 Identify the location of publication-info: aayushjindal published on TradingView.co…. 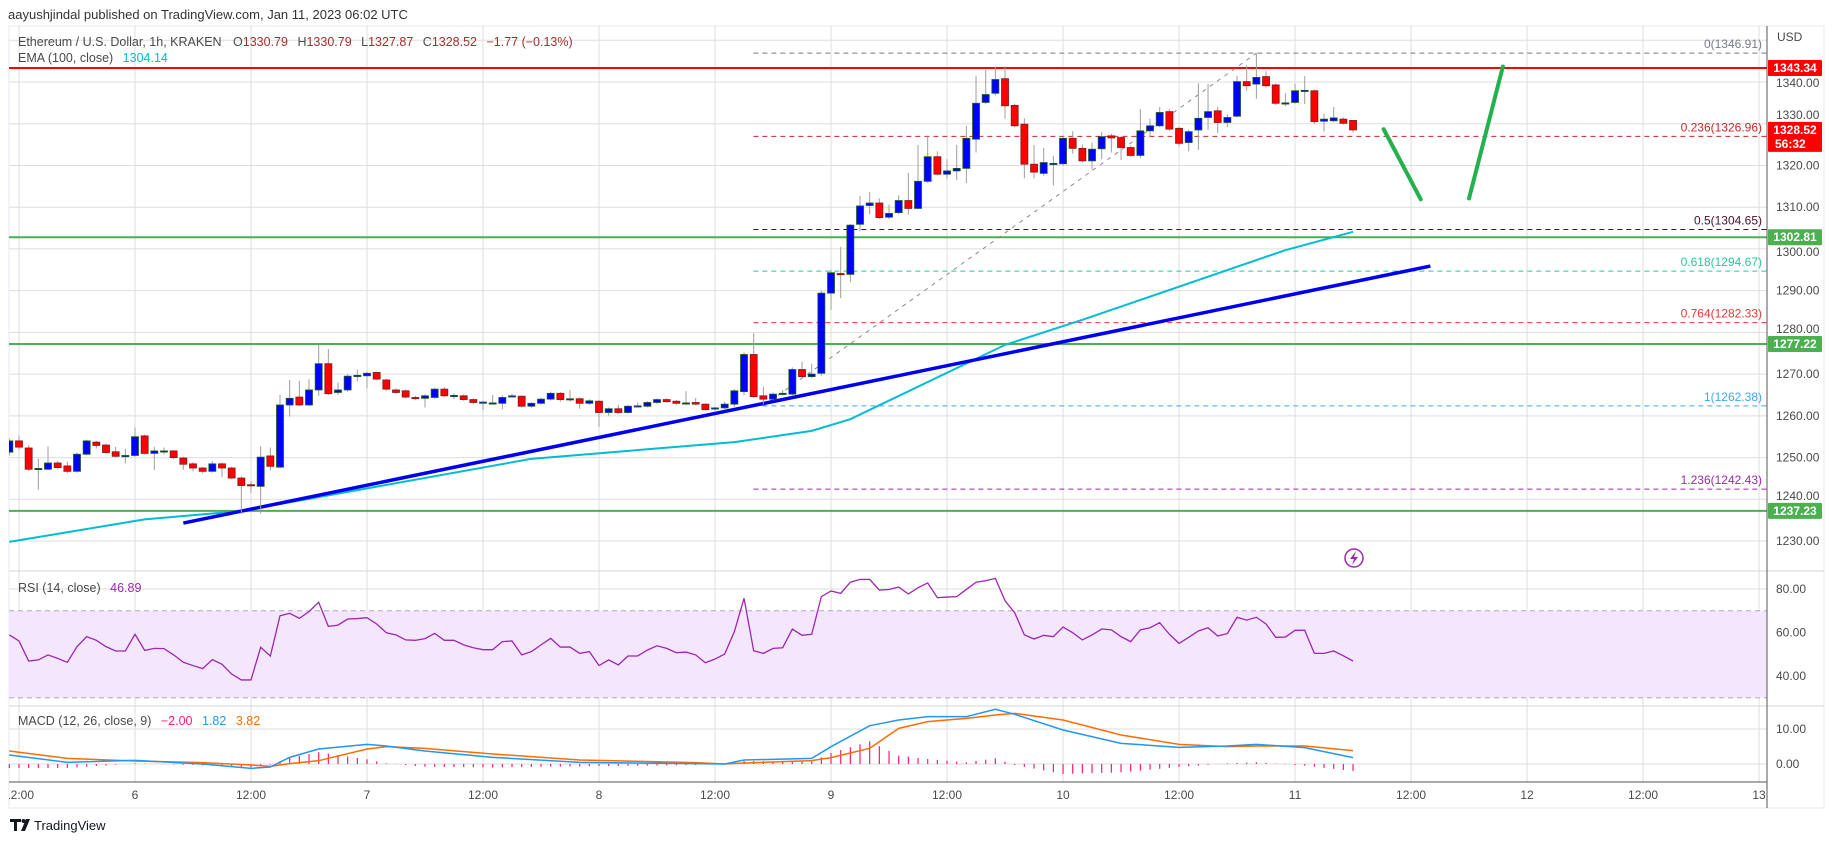
(208, 14).